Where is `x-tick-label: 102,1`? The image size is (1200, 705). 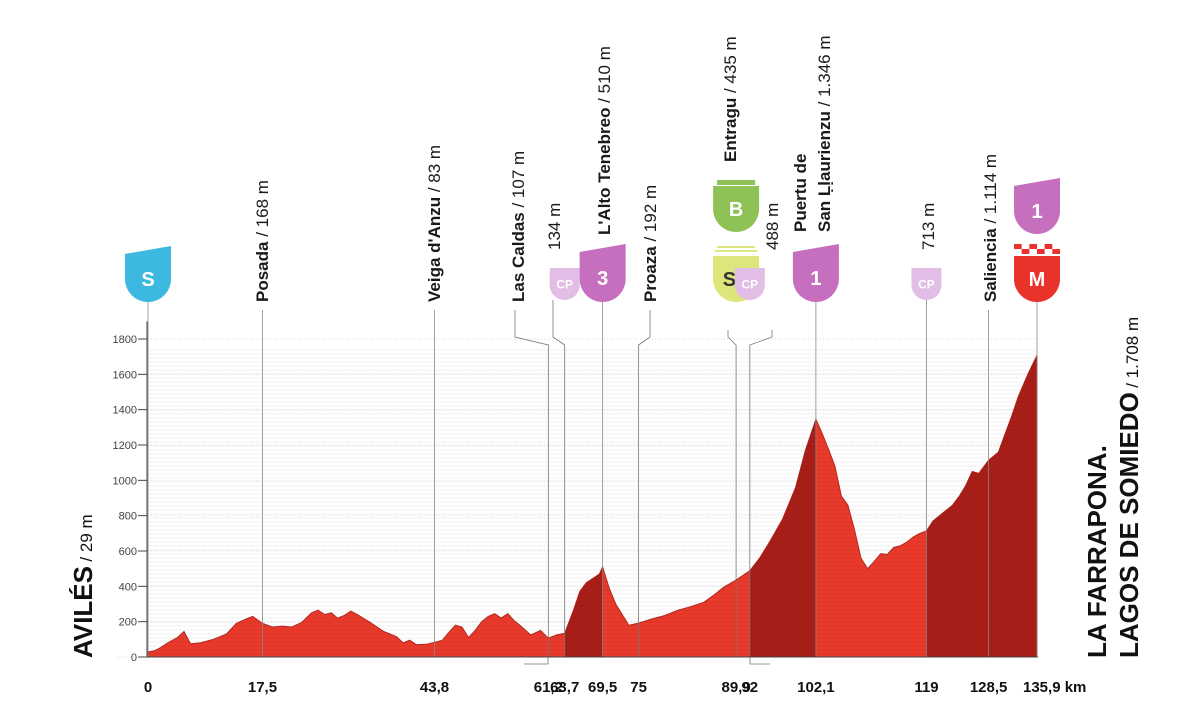
x-tick-label: 102,1 is located at coordinates (816, 687).